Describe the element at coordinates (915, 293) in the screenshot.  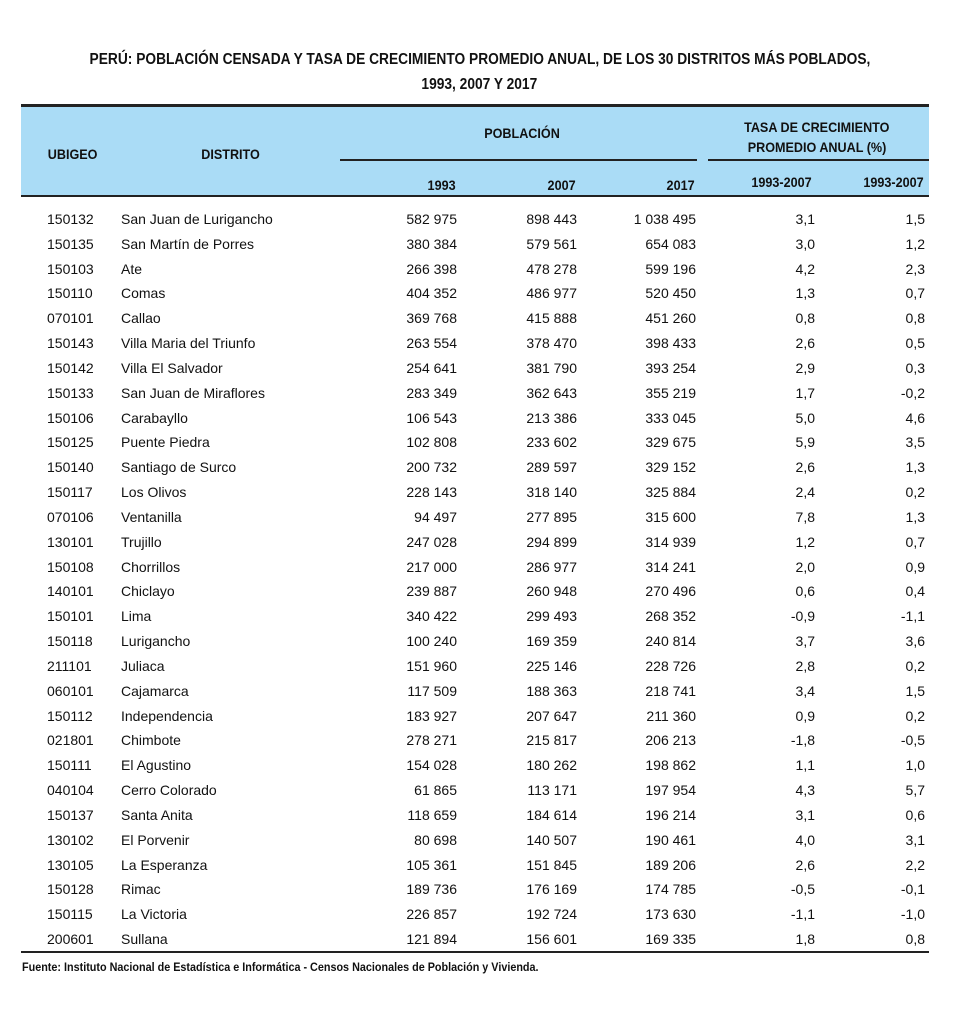
I see `cell-tasa-2: 0,7` at that location.